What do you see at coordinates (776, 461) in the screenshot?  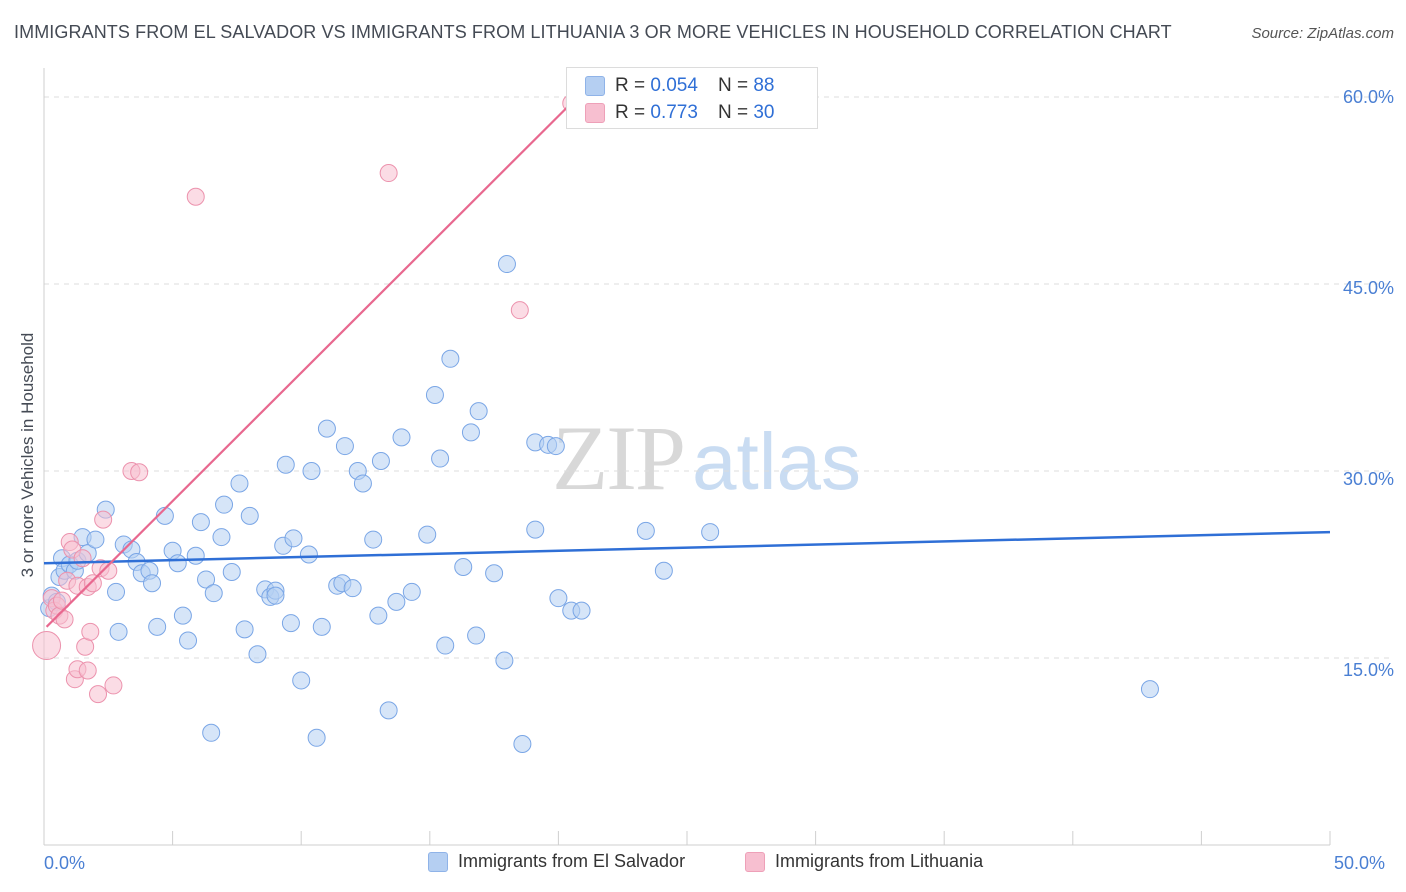 I see `watermark-atlas: atlas` at bounding box center [776, 461].